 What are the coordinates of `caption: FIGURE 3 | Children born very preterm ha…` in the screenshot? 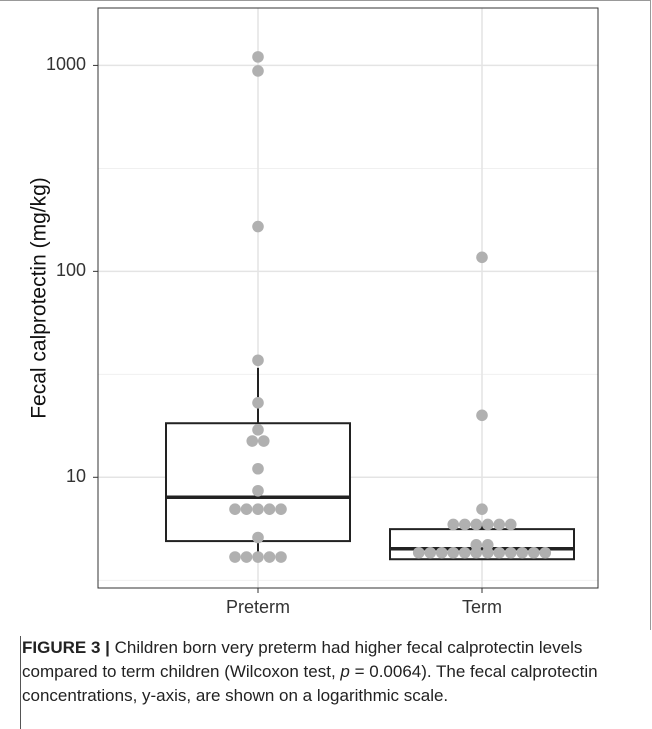 It's located at (331, 672).